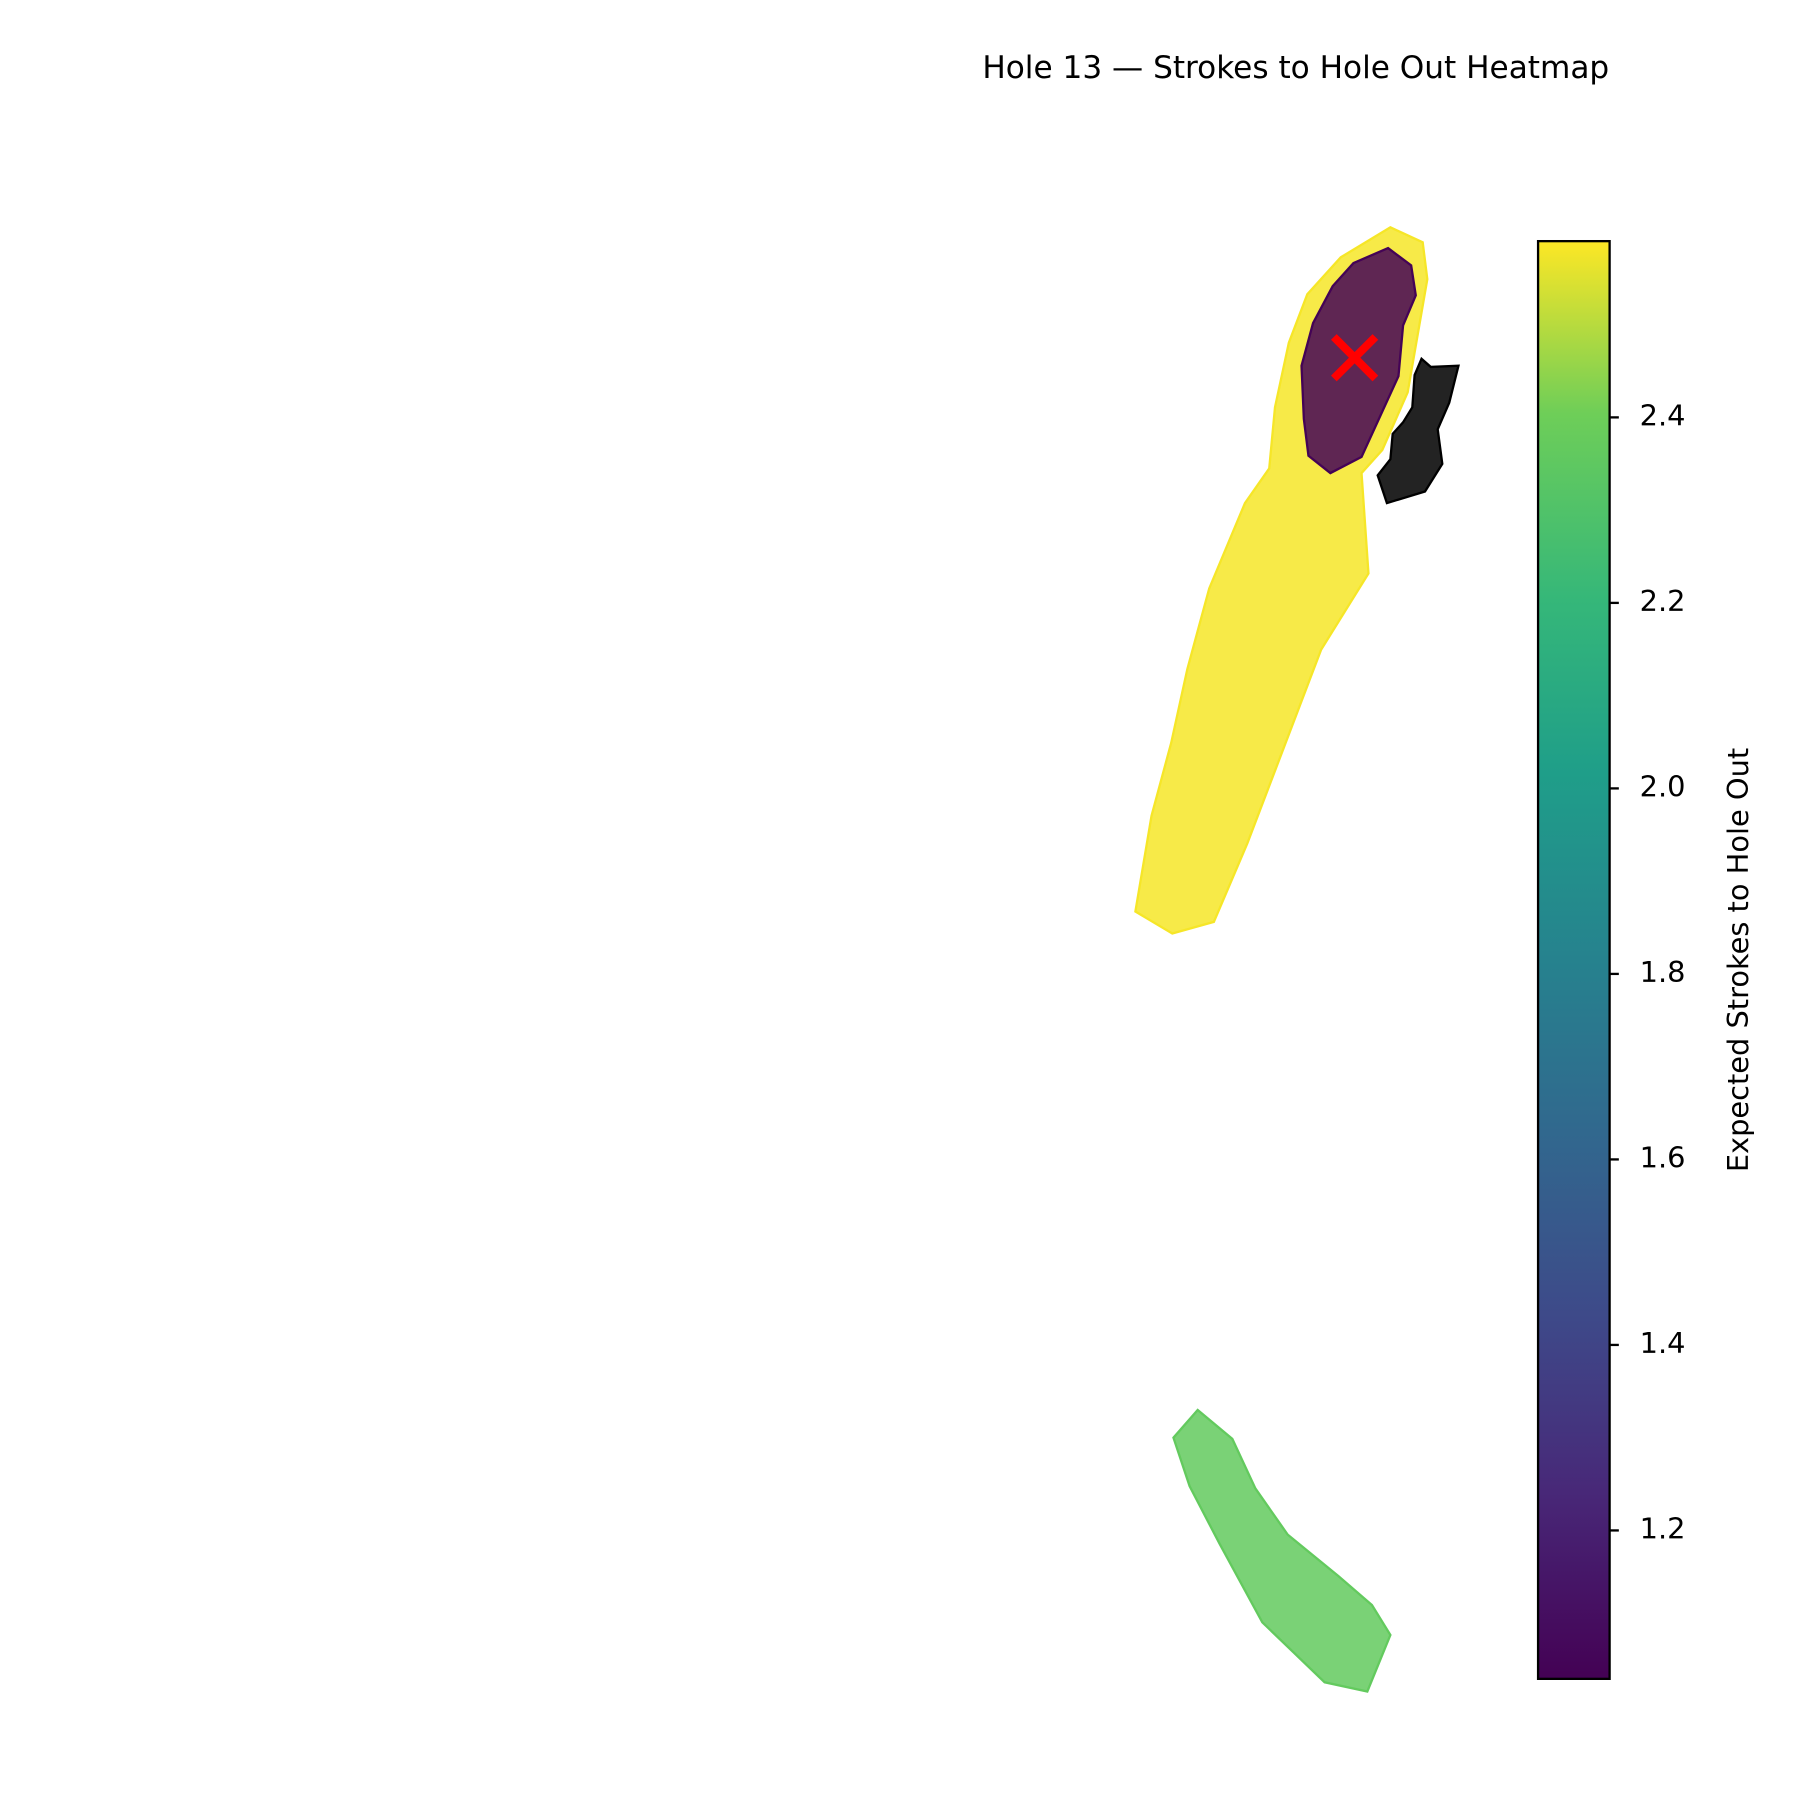 The width and height of the screenshot is (1800, 1800). Describe the element at coordinates (1663, 786) in the screenshot. I see `colorbar-tick-label: 2.0` at that location.